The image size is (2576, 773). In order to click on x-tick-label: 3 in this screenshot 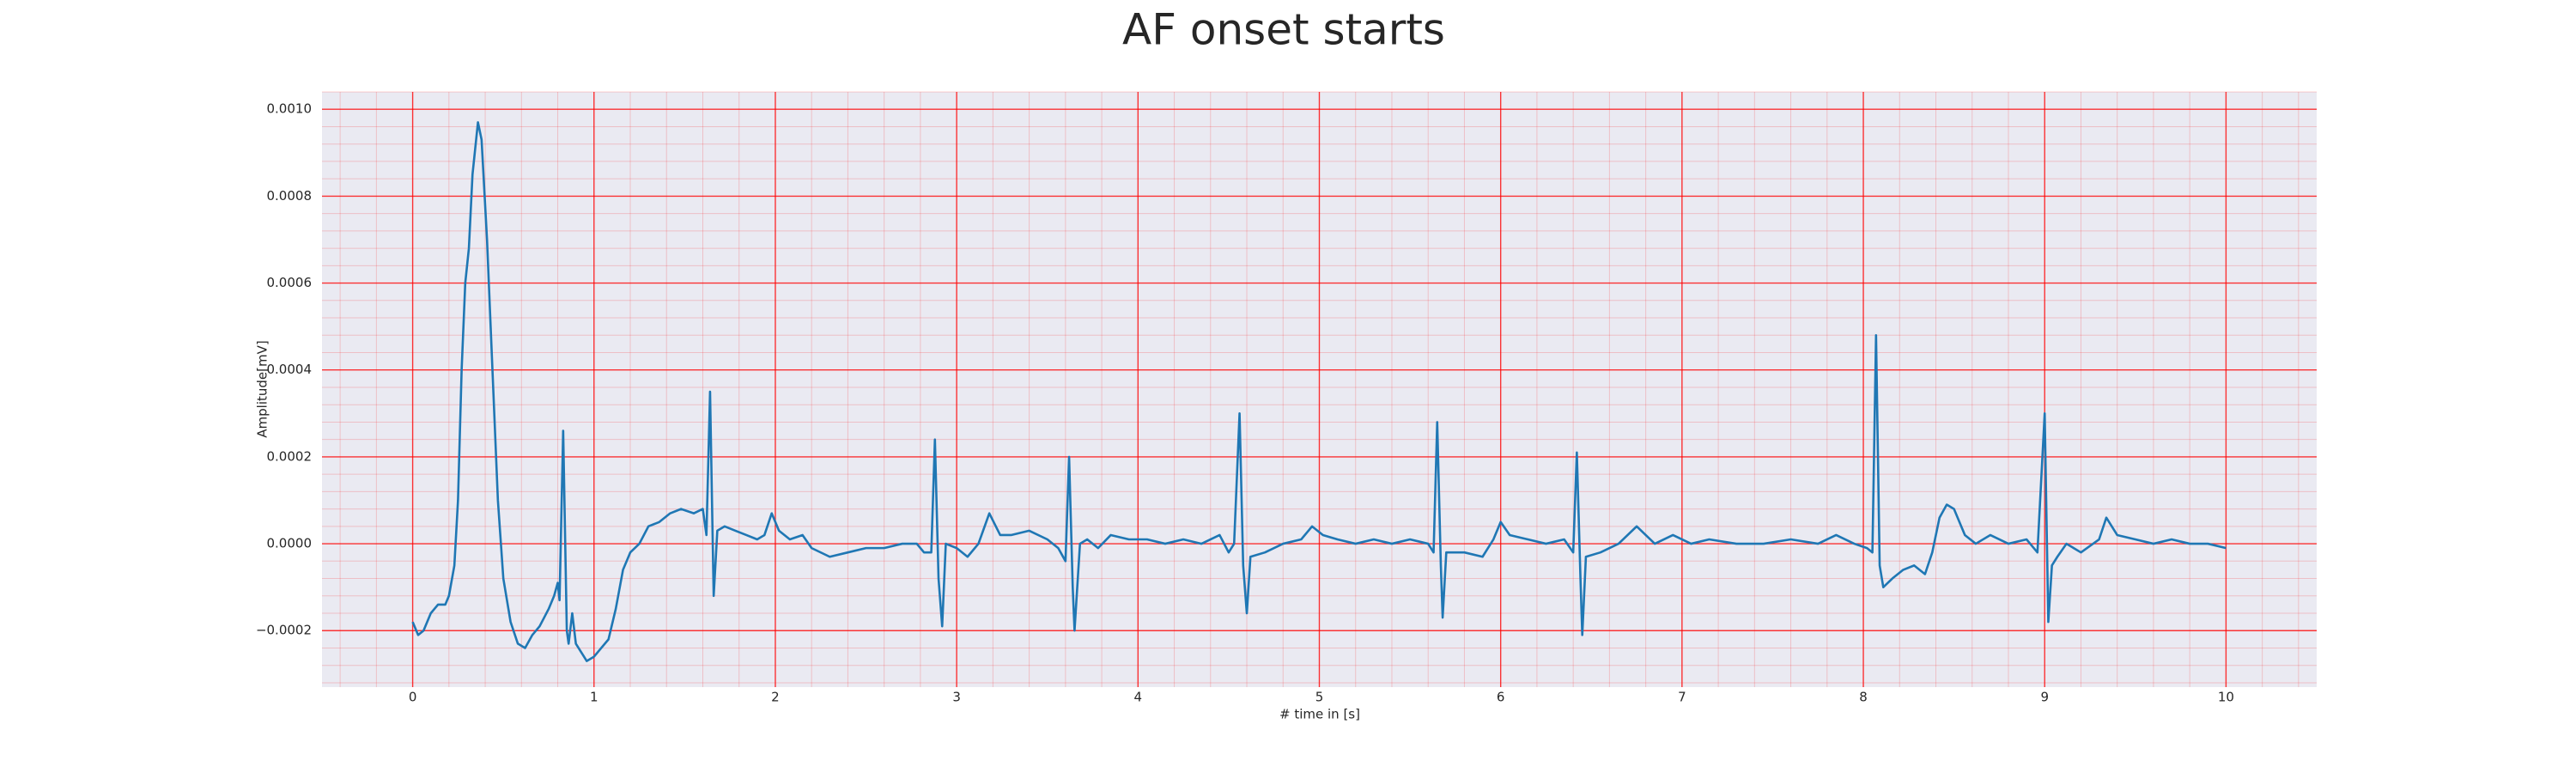, I will do `click(957, 697)`.